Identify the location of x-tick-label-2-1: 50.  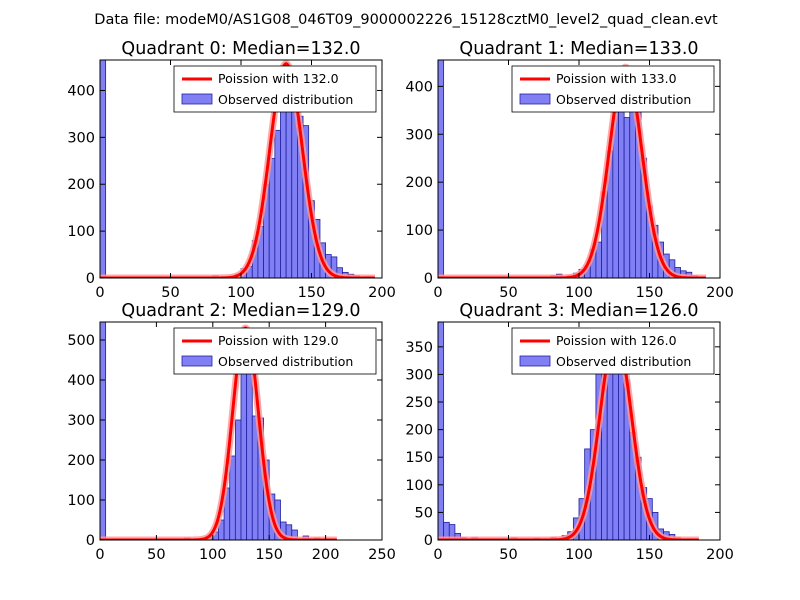
(156, 555).